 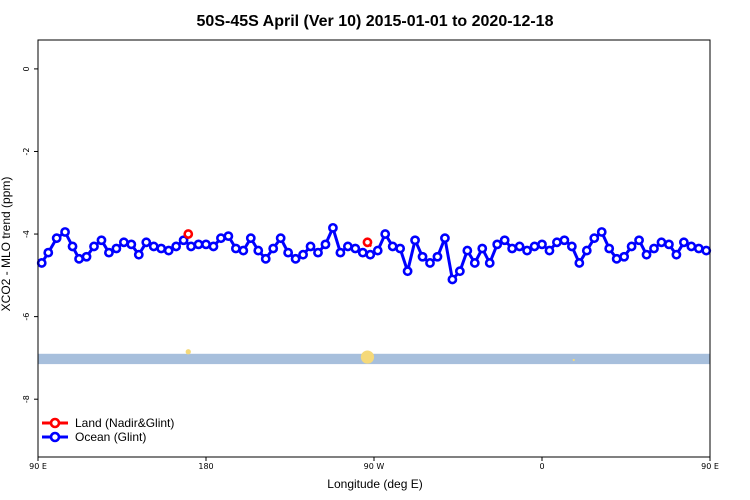 What do you see at coordinates (205, 466) in the screenshot?
I see `x-tick-label-1: 180` at bounding box center [205, 466].